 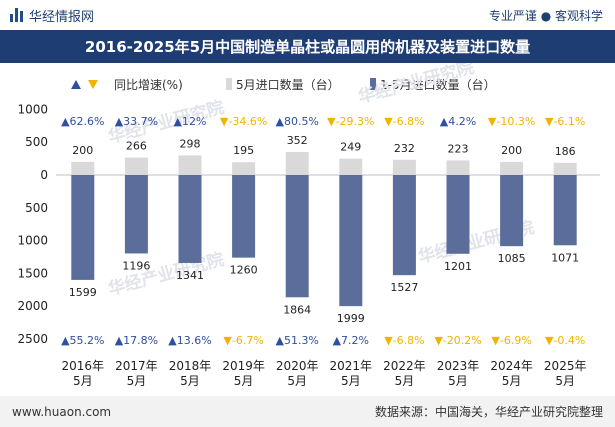 What do you see at coordinates (190, 143) in the screenshot?
I see `month-value-label: 298` at bounding box center [190, 143].